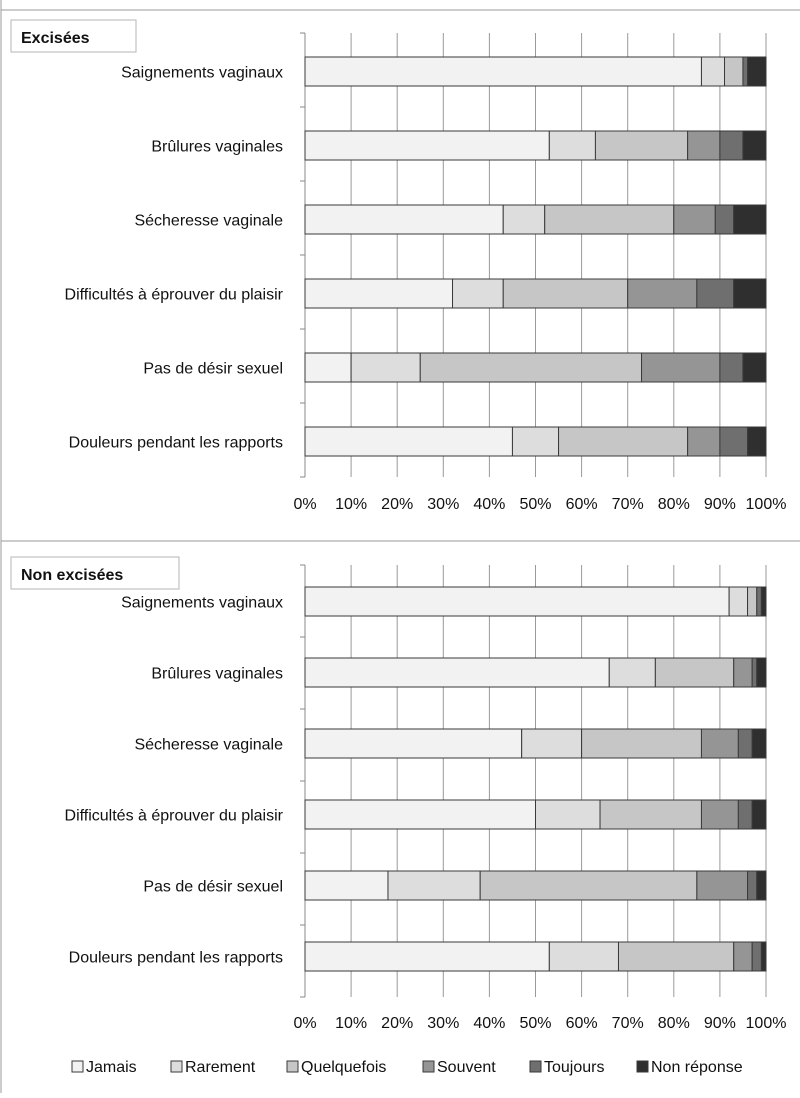 The width and height of the screenshot is (800, 1098). I want to click on excisees-x-tick-label: 30%, so click(443, 504).